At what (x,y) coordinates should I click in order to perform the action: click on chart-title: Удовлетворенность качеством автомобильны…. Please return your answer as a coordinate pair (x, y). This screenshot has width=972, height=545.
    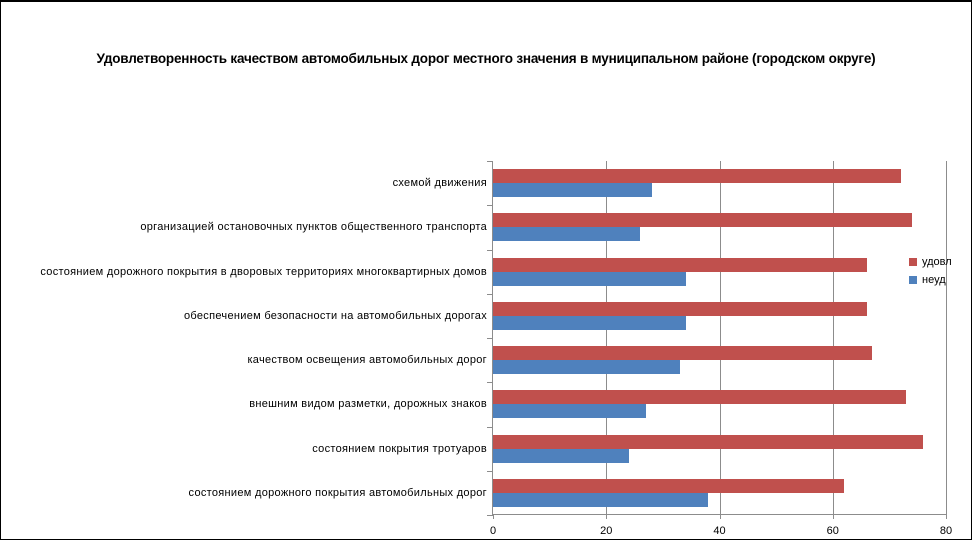
    Looking at the image, I should click on (486, 58).